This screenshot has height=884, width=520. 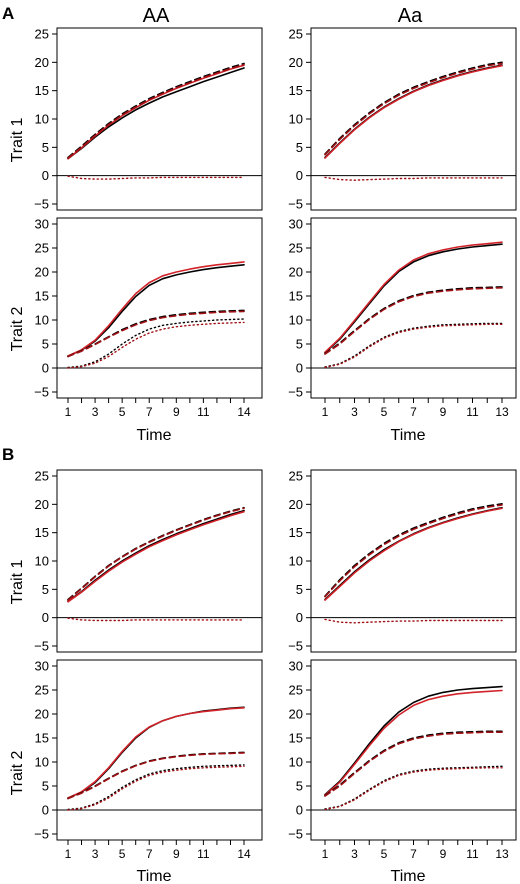 I want to click on plot-b-aa-trait2: −5 0 5 10 15 20 25 30 1 3 5 7 9 11 14, so click(x=148, y=760).